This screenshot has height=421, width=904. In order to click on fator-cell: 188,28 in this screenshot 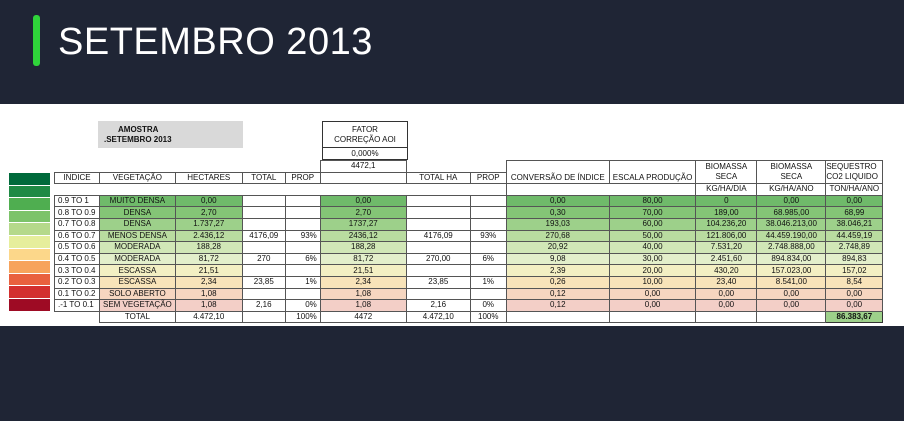, I will do `click(363, 247)`.